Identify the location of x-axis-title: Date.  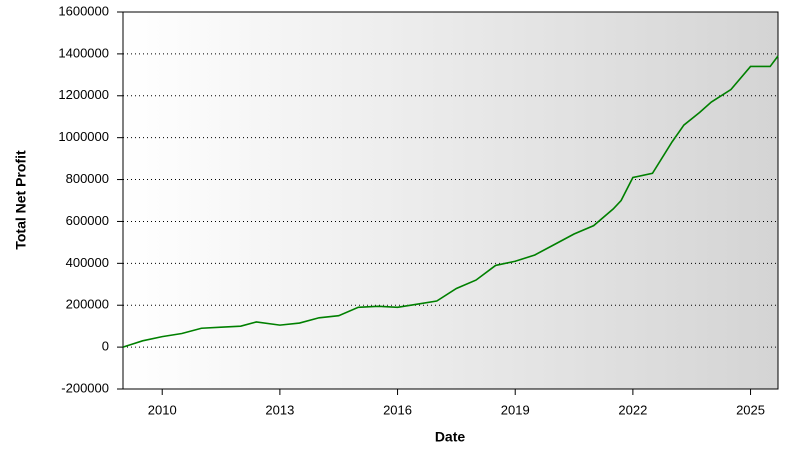
(450, 437).